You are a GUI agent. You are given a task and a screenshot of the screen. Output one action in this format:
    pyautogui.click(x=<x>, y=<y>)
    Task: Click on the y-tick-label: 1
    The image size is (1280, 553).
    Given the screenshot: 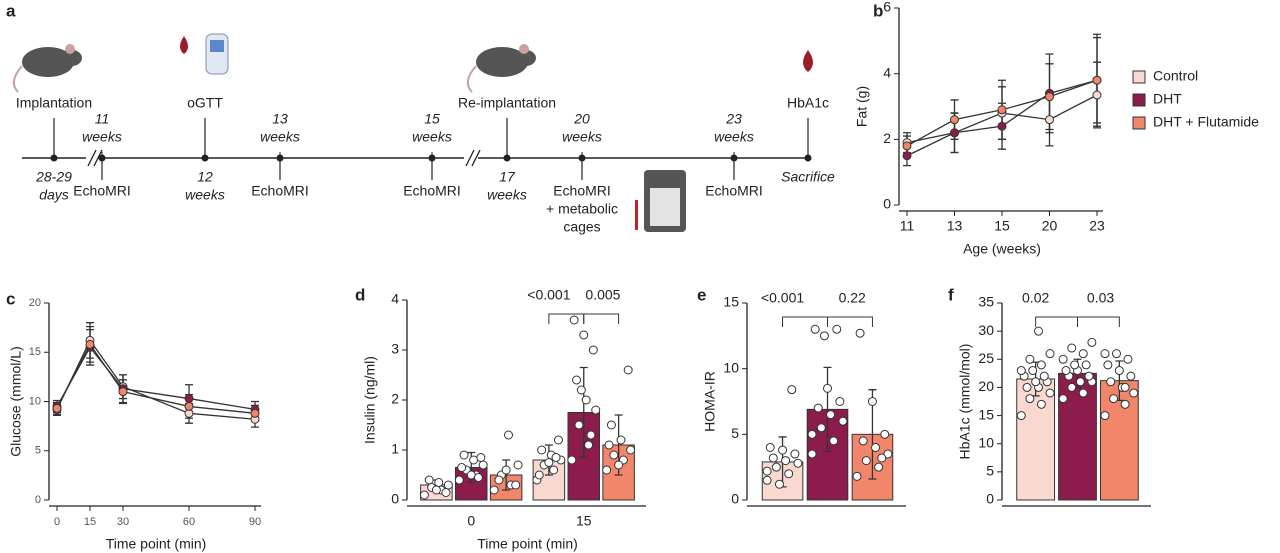 What is the action you would take?
    pyautogui.click(x=395, y=449)
    